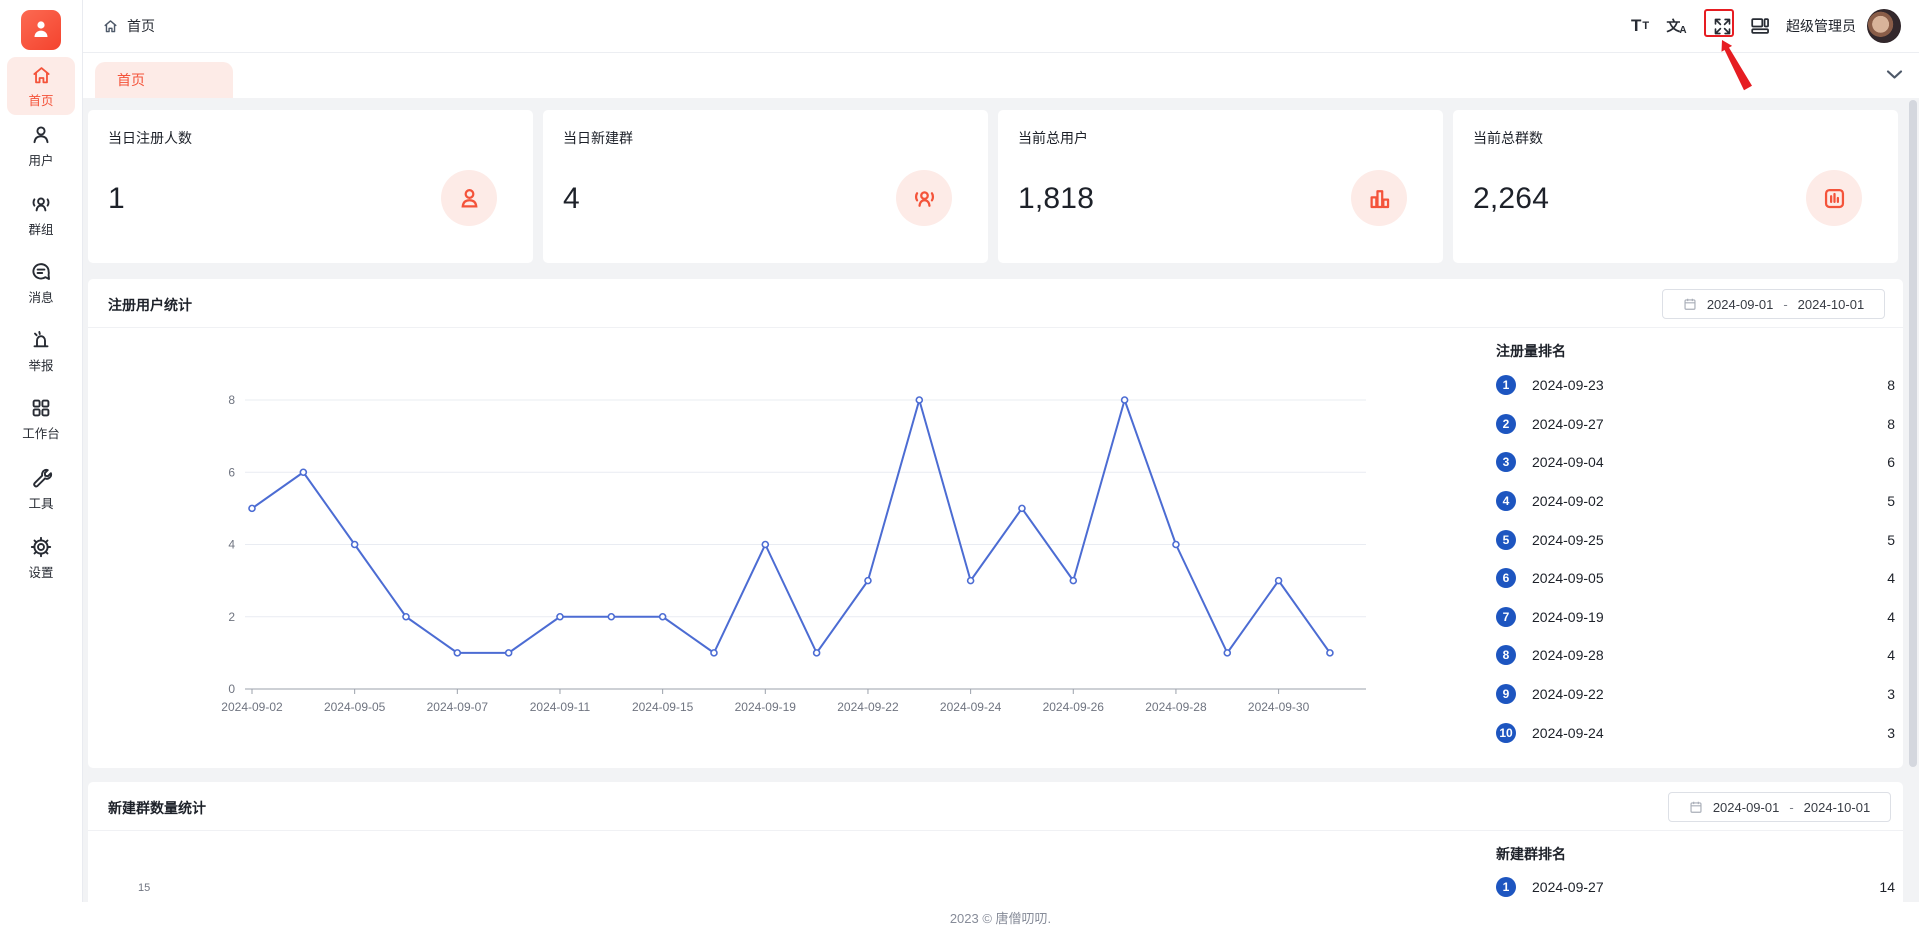  I want to click on rank-badge: 7, so click(1506, 616).